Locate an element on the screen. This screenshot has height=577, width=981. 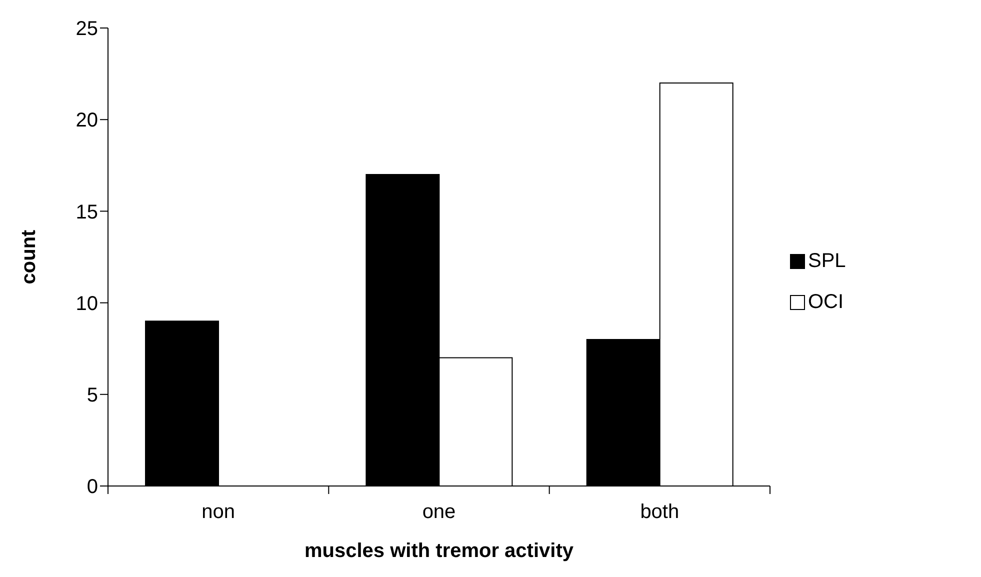
y-tick-label: 20 is located at coordinates (87, 121).